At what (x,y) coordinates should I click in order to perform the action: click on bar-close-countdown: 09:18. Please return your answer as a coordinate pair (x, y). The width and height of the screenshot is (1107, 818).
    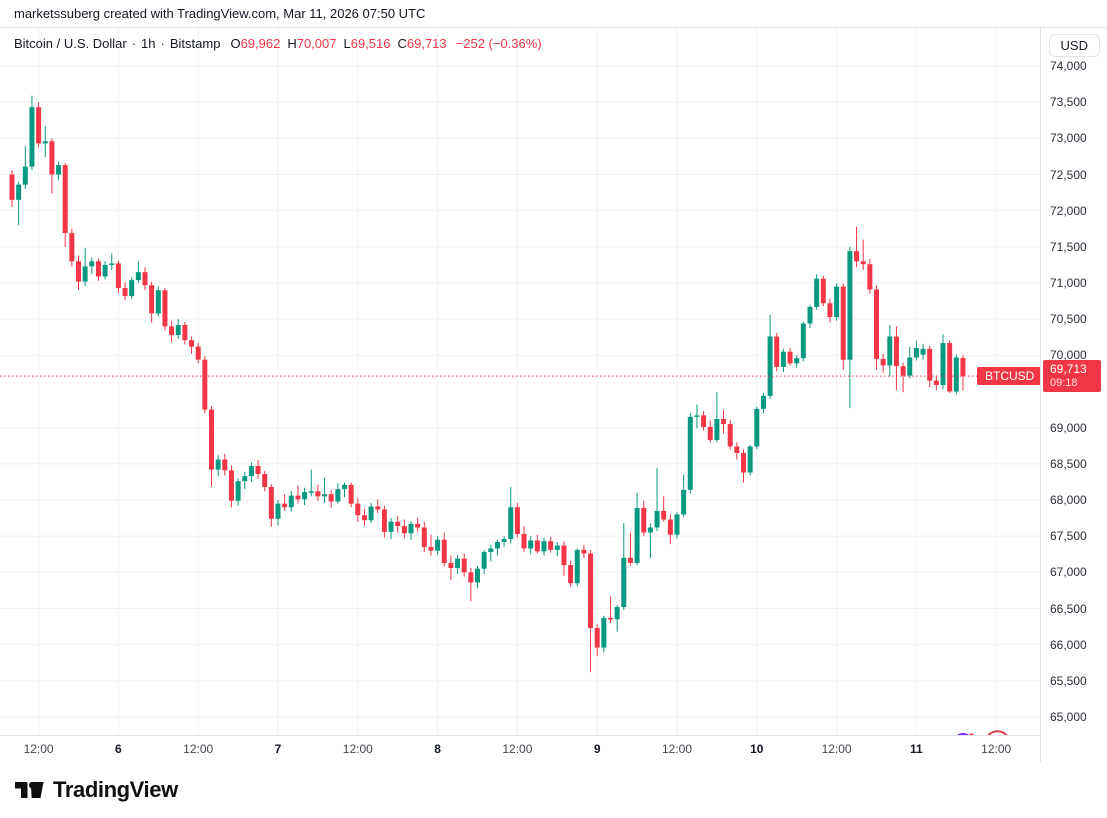
    Looking at the image, I should click on (1064, 383).